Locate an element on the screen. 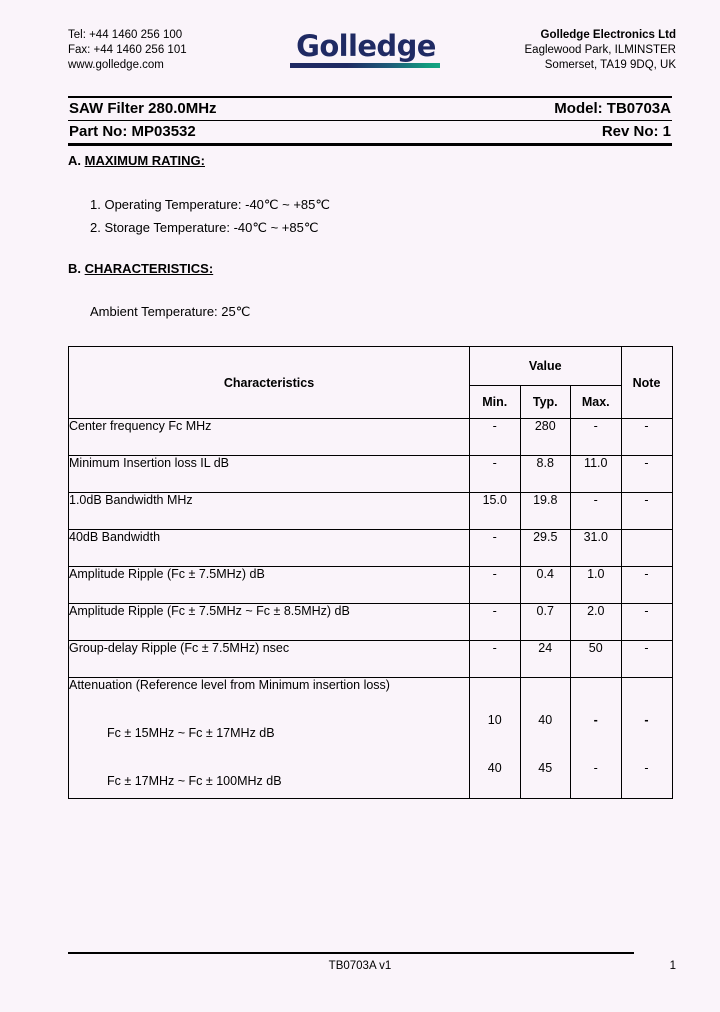 The height and width of the screenshot is (1012, 720). title-rule-top is located at coordinates (370, 97).